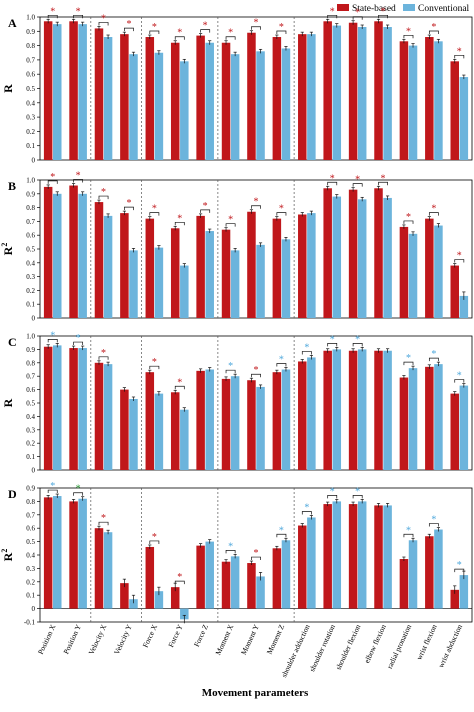 The image size is (474, 712). Describe the element at coordinates (375, 644) in the screenshot. I see `x-category-label: elbow flexion` at that location.